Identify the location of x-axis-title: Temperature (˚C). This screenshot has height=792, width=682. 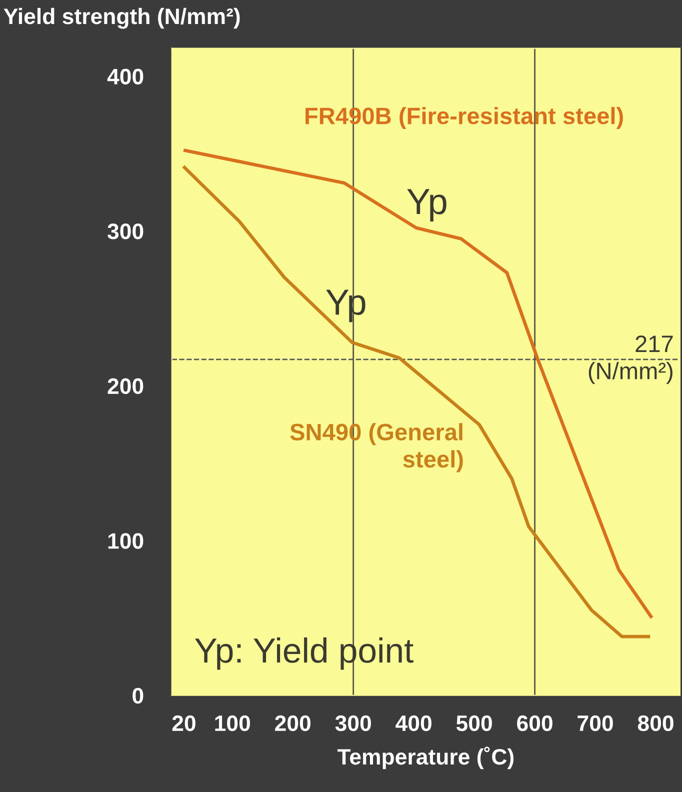
(425, 758).